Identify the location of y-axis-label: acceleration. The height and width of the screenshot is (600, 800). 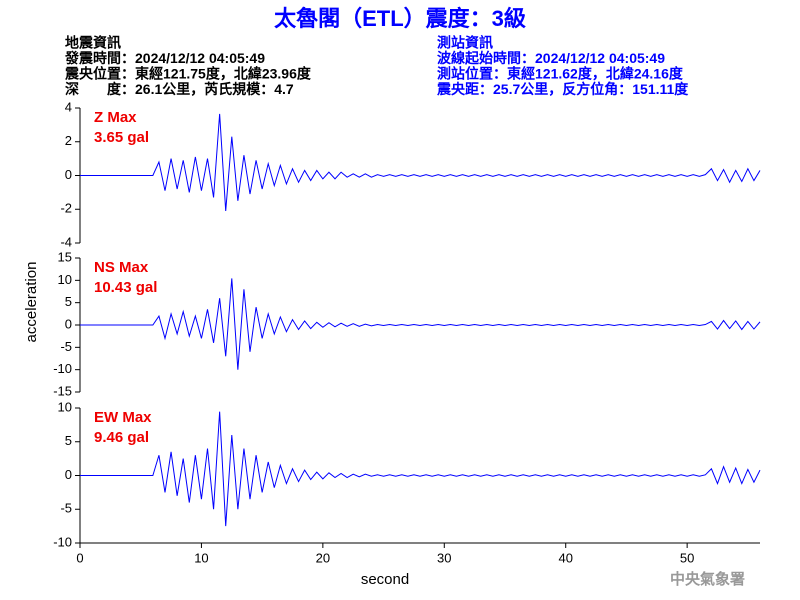
(31, 302).